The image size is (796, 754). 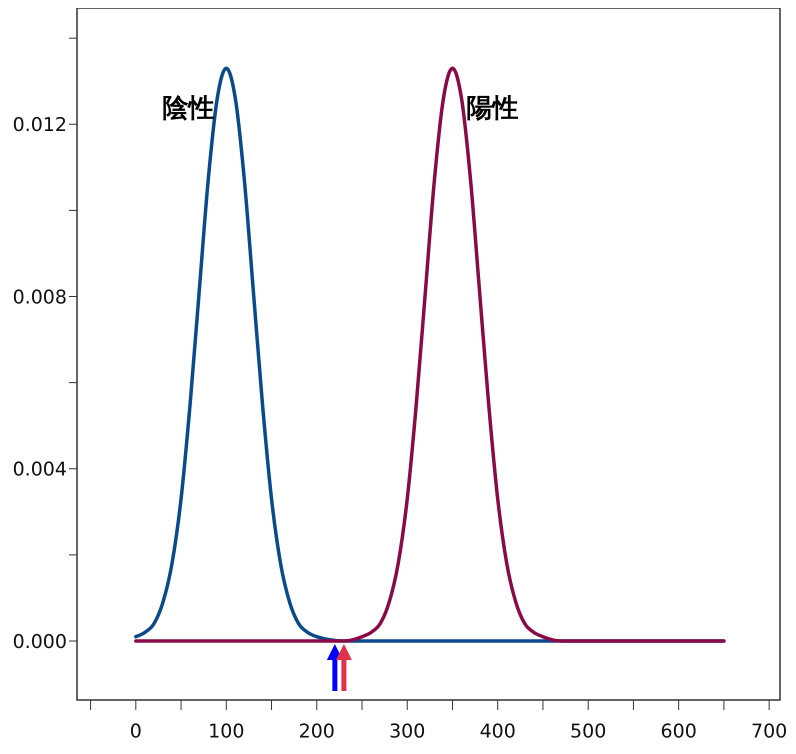 I want to click on y-tick-label: 0.012, so click(x=39, y=125).